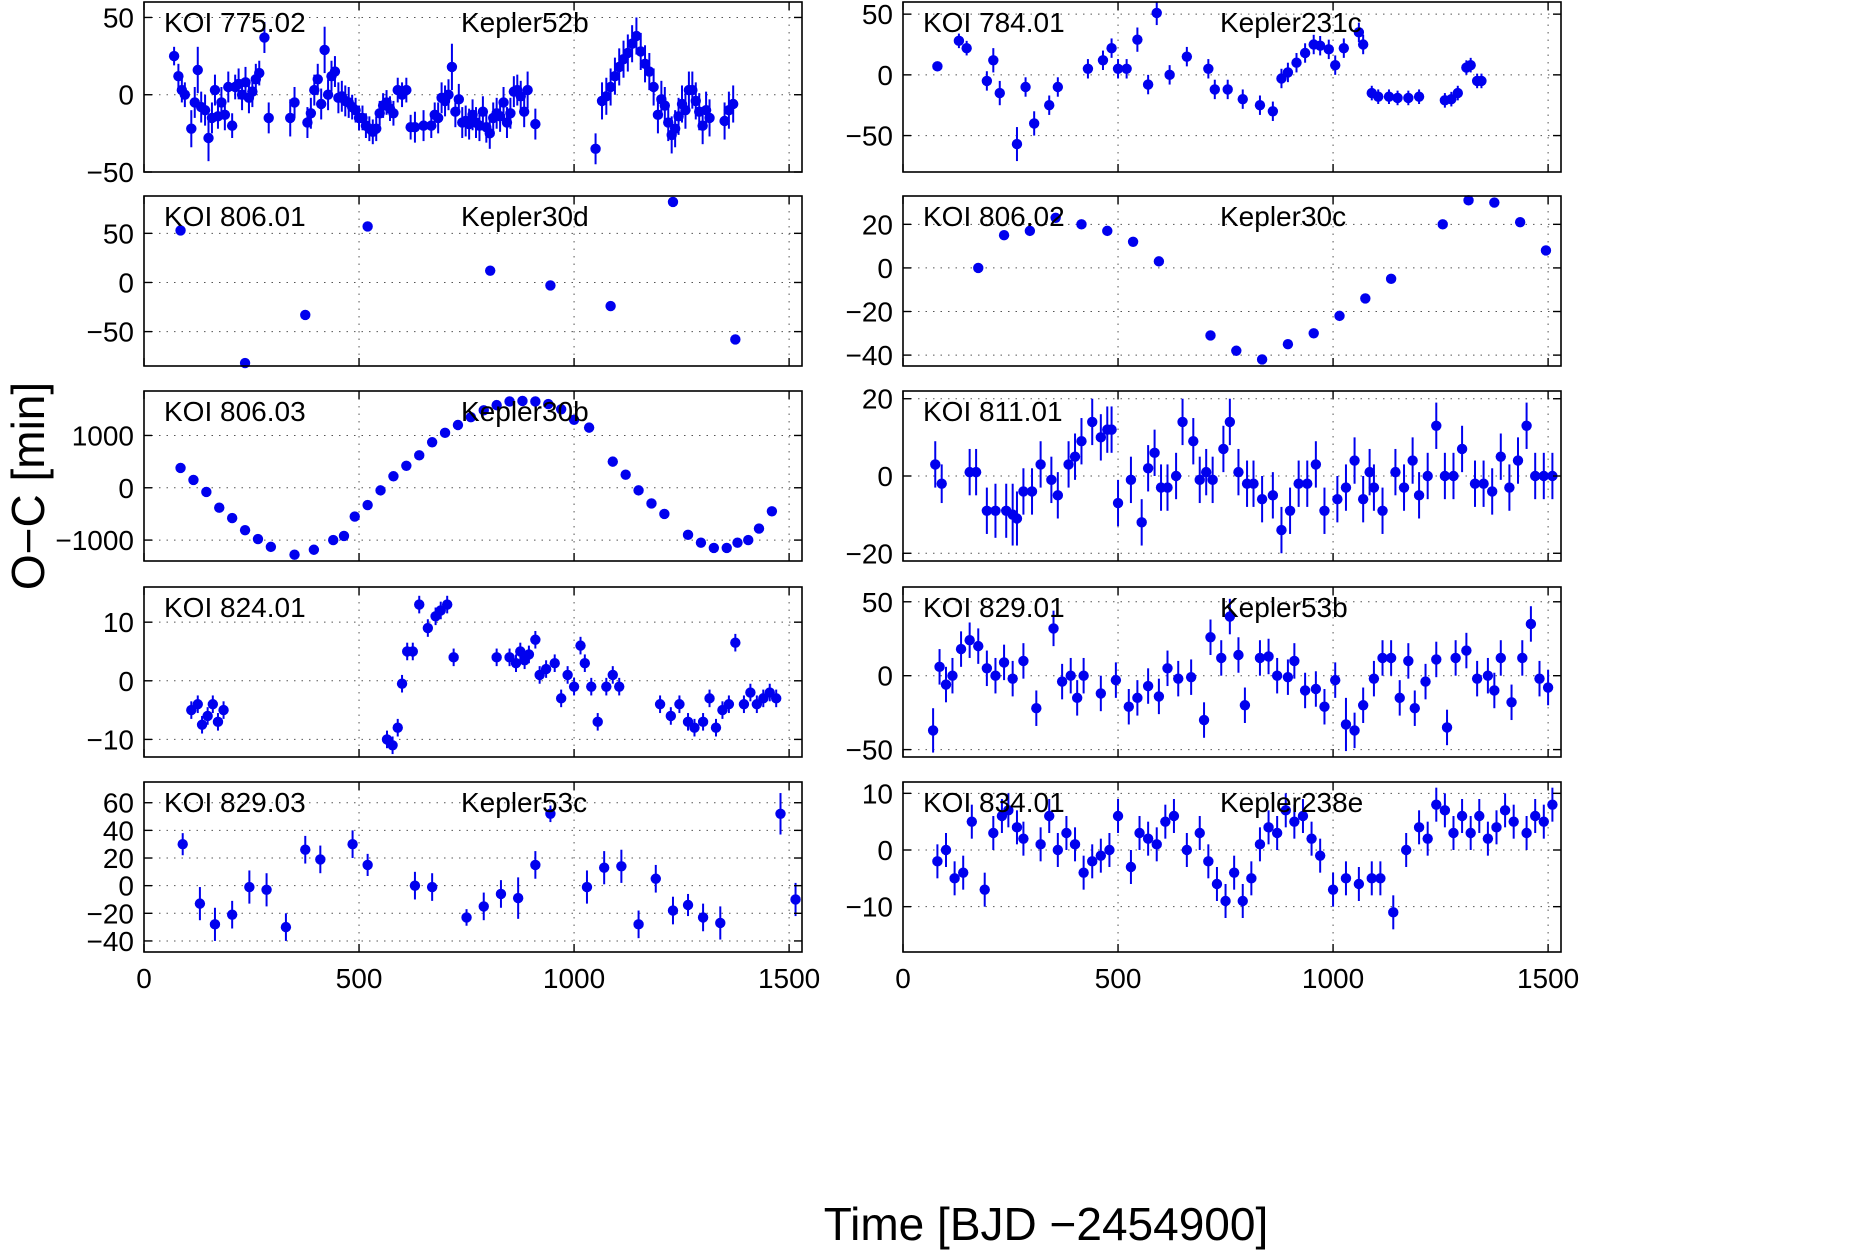 This screenshot has width=1871, height=1256. Describe the element at coordinates (445, 94) in the screenshot. I see `panel-koi-775-02: −50 0 50 KOI 775.02 Kepler52b` at that location.